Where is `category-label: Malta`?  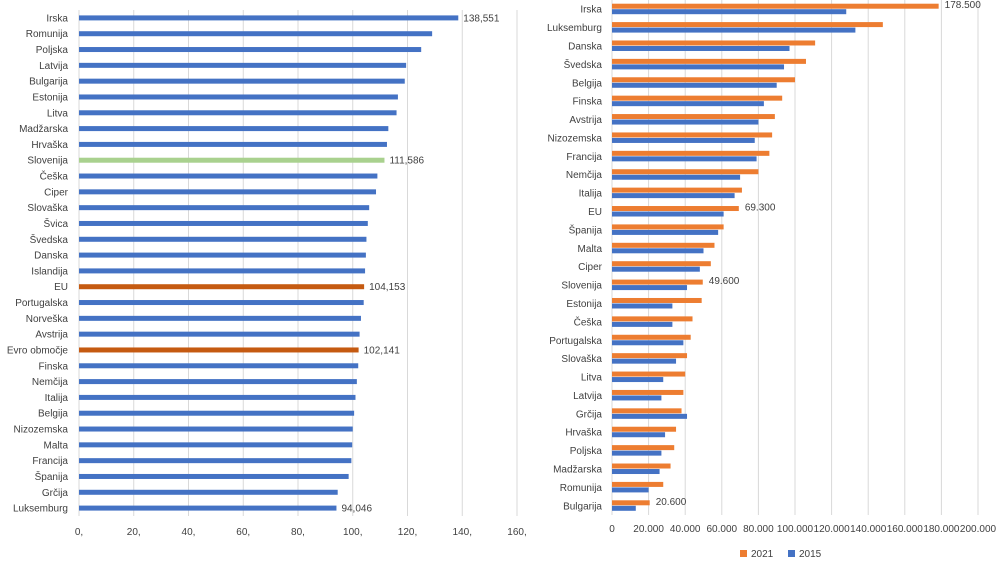
category-label: Malta is located at coordinates (590, 249).